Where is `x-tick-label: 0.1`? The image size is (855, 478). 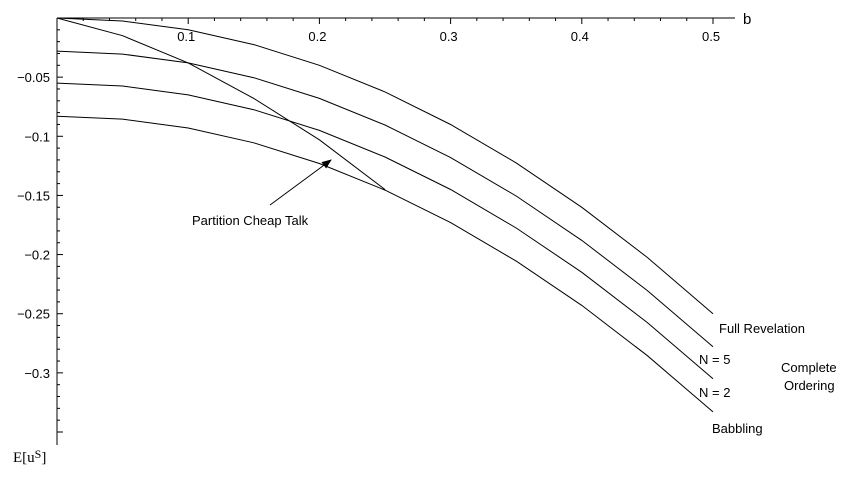 x-tick-label: 0.1 is located at coordinates (186, 36).